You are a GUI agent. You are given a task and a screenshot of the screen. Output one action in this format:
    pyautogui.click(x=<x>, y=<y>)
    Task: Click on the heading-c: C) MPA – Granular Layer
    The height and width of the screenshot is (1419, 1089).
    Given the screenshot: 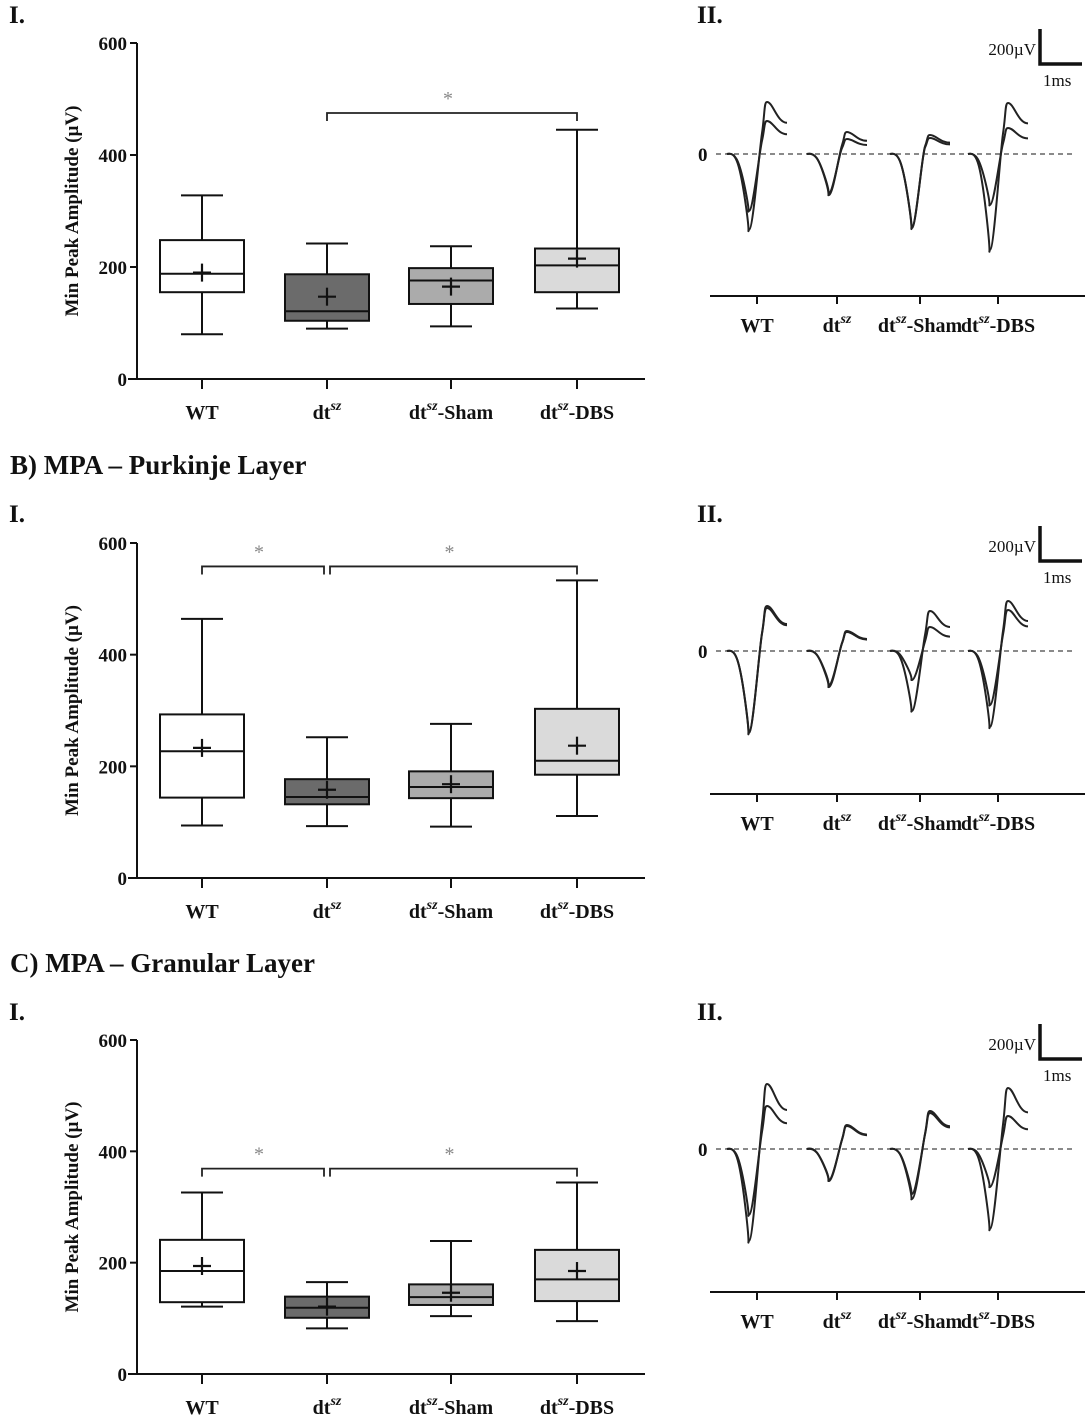 What is the action you would take?
    pyautogui.click(x=162, y=963)
    